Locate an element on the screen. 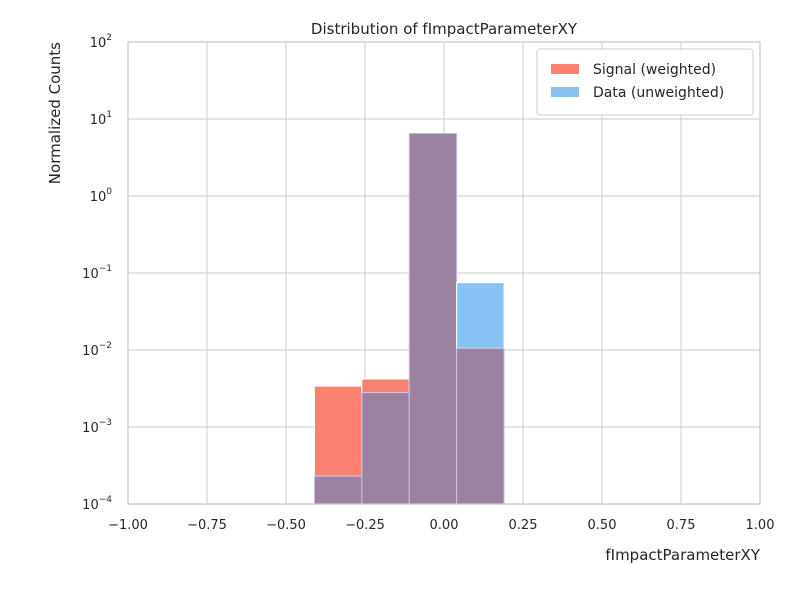 This screenshot has height=600, width=800. x-tick-label: −1.00 is located at coordinates (128, 525).